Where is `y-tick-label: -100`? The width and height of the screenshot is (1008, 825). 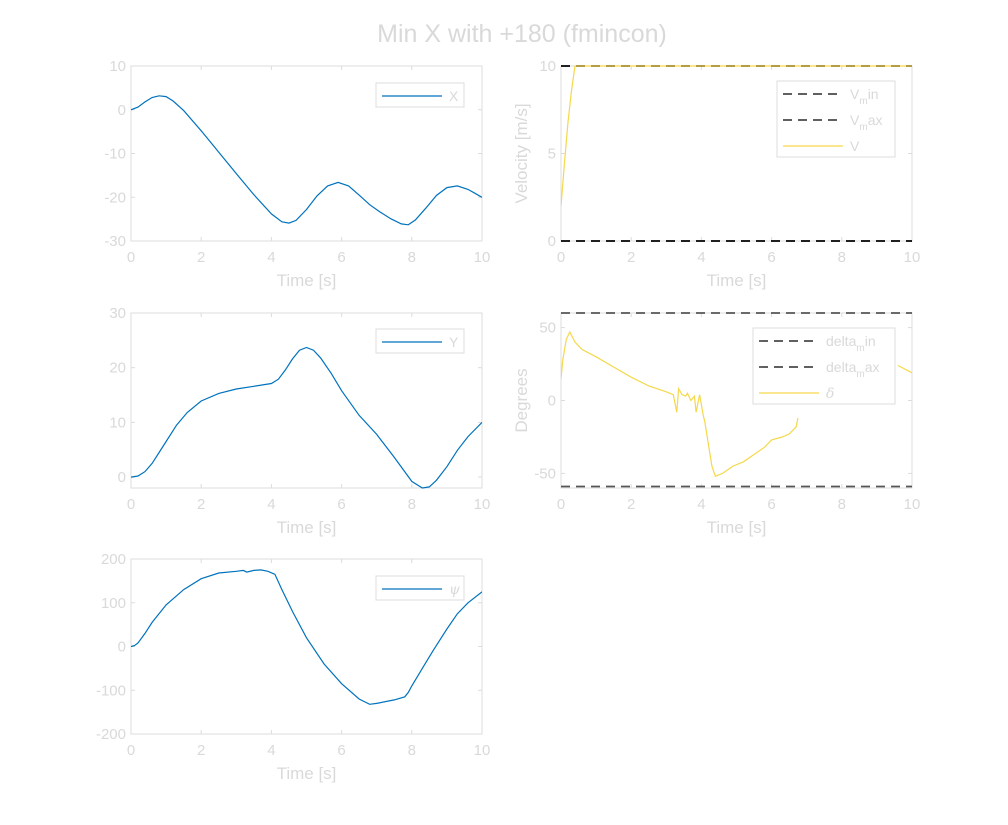 y-tick-label: -100 is located at coordinates (111, 690).